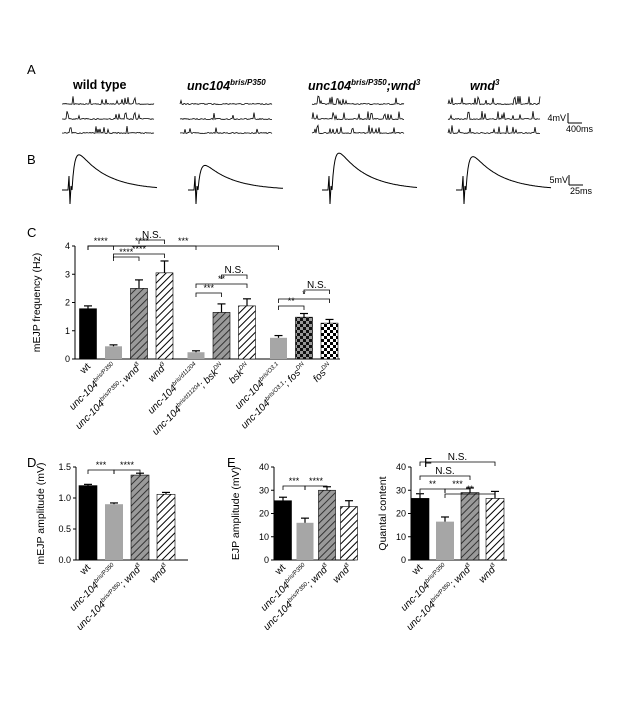 This screenshot has height=702, width=617. What do you see at coordinates (558, 180) in the screenshot?
I see `scale-bar-b-voltage: 5mV` at bounding box center [558, 180].